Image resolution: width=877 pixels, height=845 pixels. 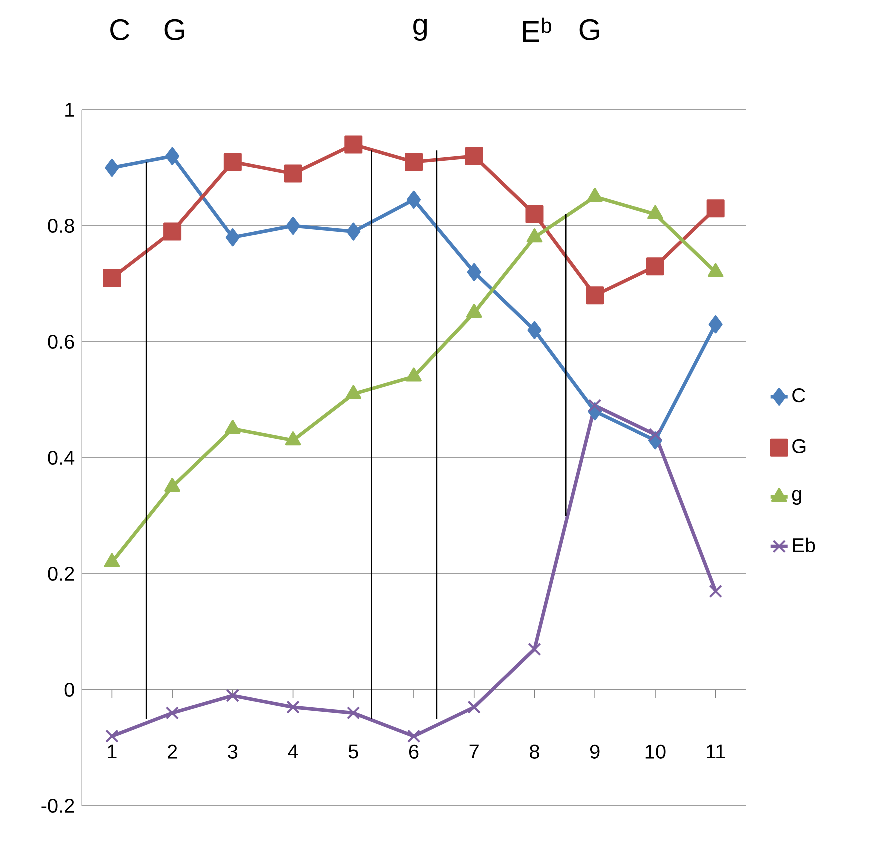 What do you see at coordinates (293, 751) in the screenshot?
I see `x-tick-label: 4` at bounding box center [293, 751].